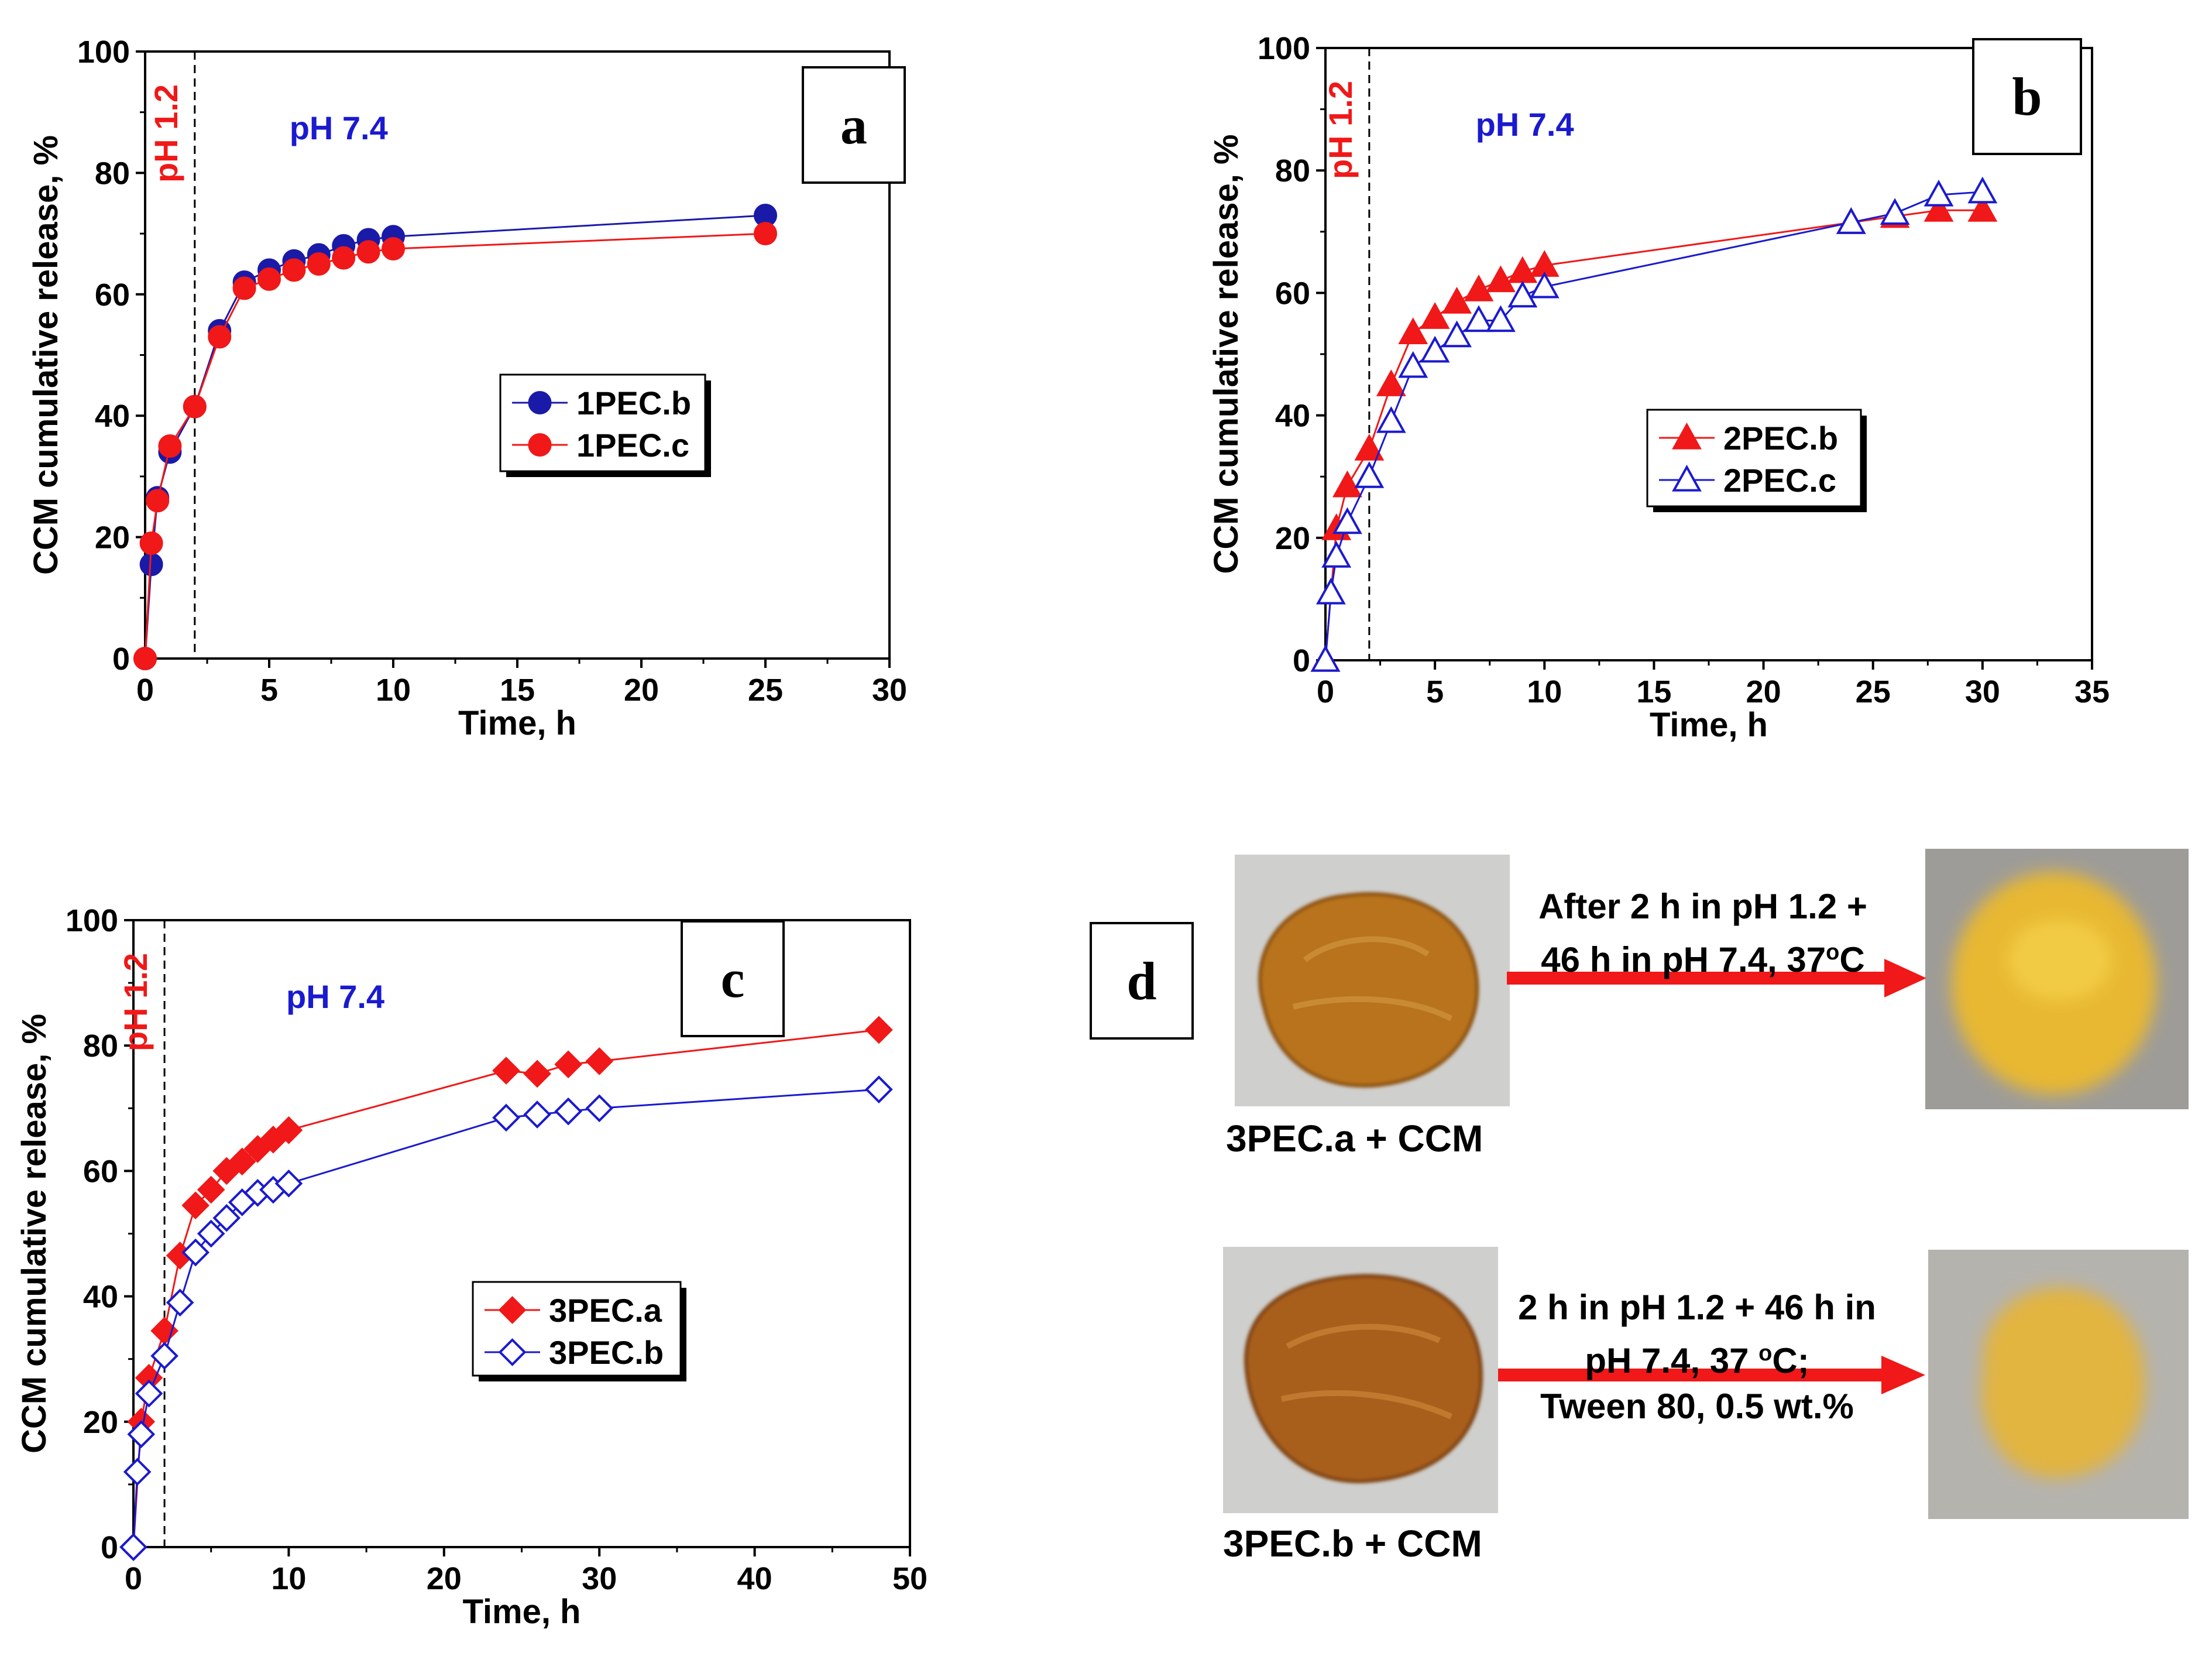 Image resolution: width=2212 pixels, height=1663 pixels. Describe the element at coordinates (100, 1423) in the screenshot. I see `chart-c-y-tick-label: 20` at that location.